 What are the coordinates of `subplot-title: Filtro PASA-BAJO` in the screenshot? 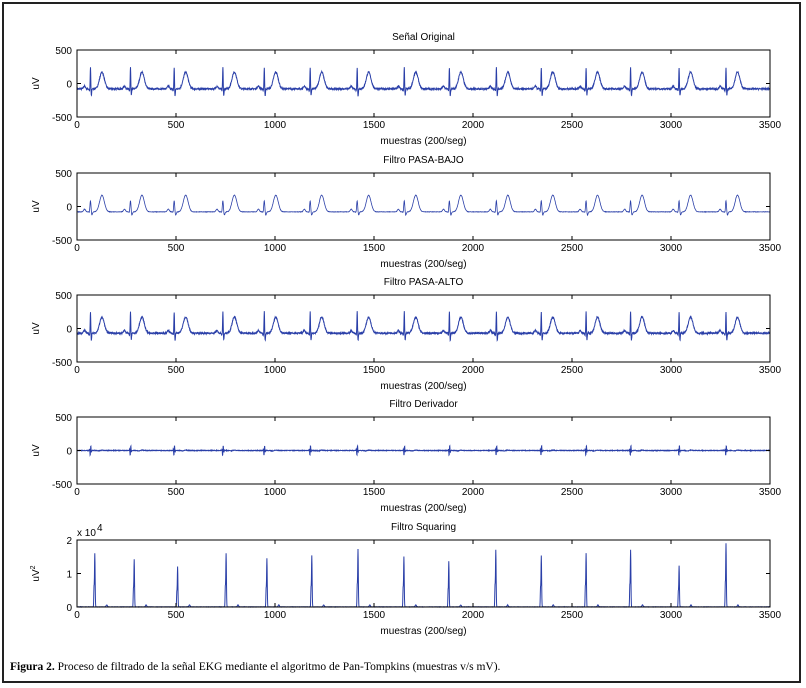 It's located at (423, 160).